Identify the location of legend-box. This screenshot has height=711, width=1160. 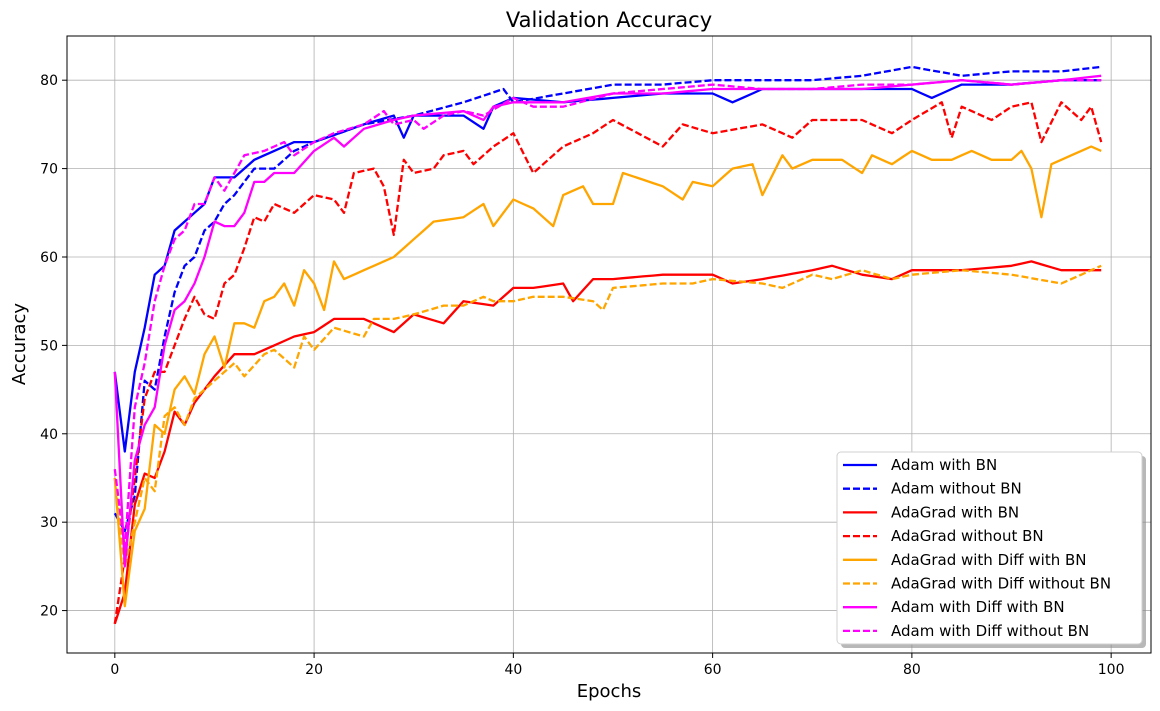
(989, 548).